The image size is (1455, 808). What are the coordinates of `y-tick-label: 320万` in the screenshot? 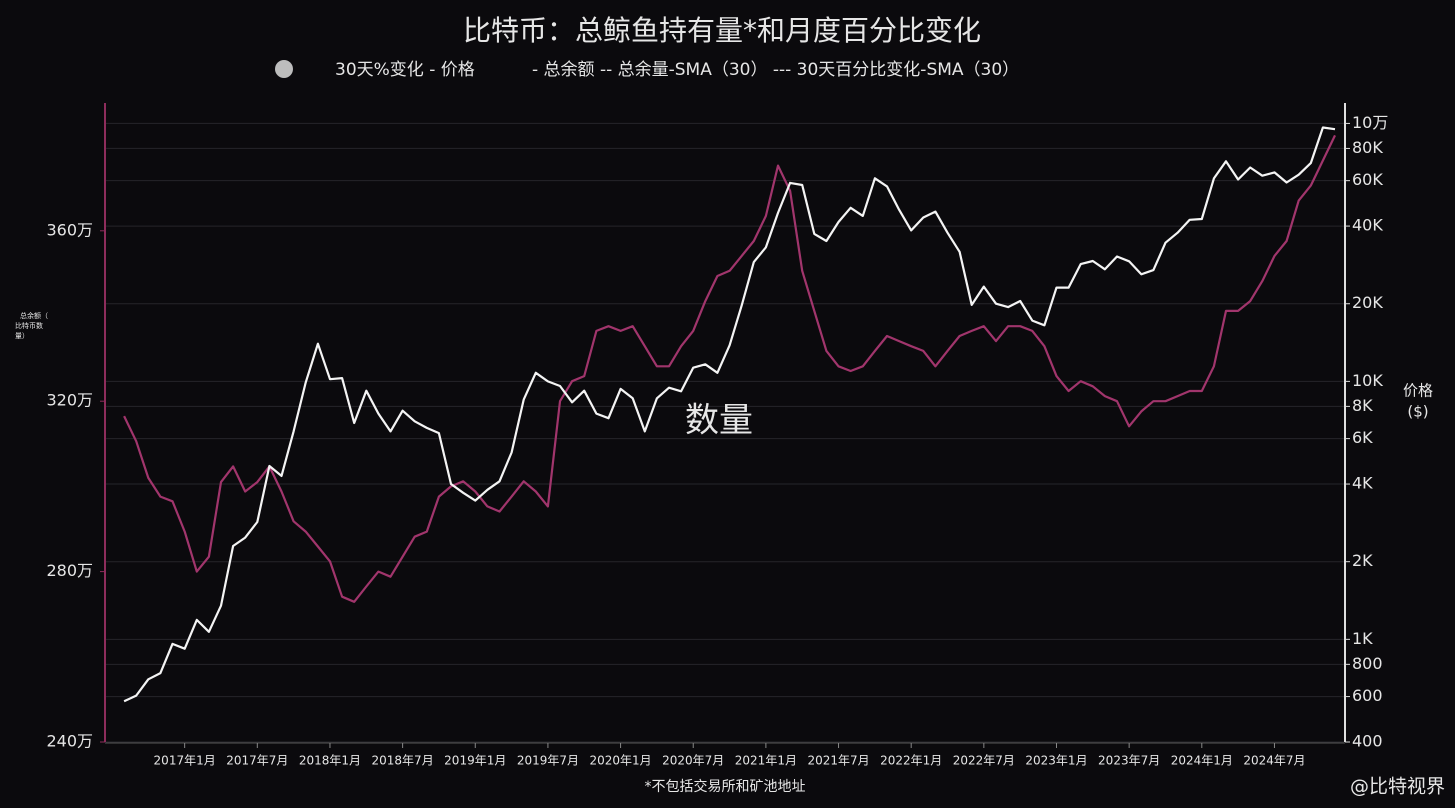 It's located at (69, 400).